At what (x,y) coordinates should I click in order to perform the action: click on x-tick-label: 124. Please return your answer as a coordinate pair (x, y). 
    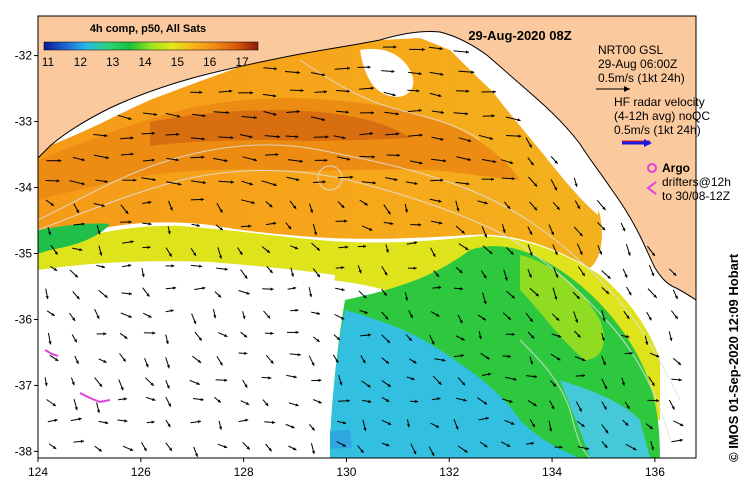
    Looking at the image, I should click on (38, 472).